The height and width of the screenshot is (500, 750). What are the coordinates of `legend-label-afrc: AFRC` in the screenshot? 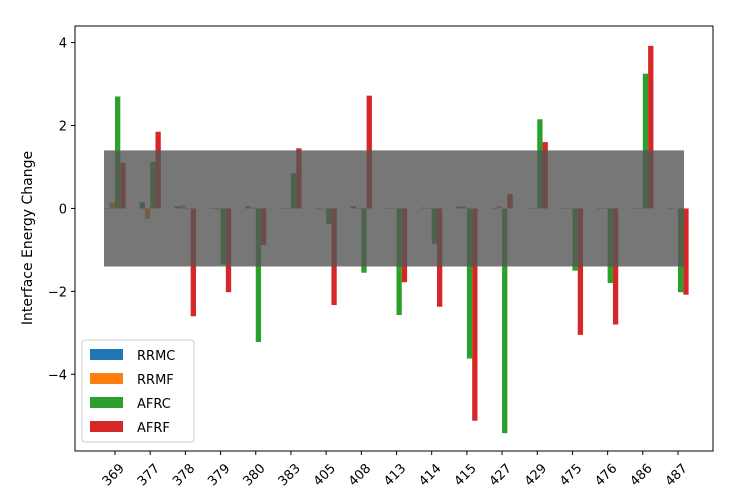 It's located at (154, 404).